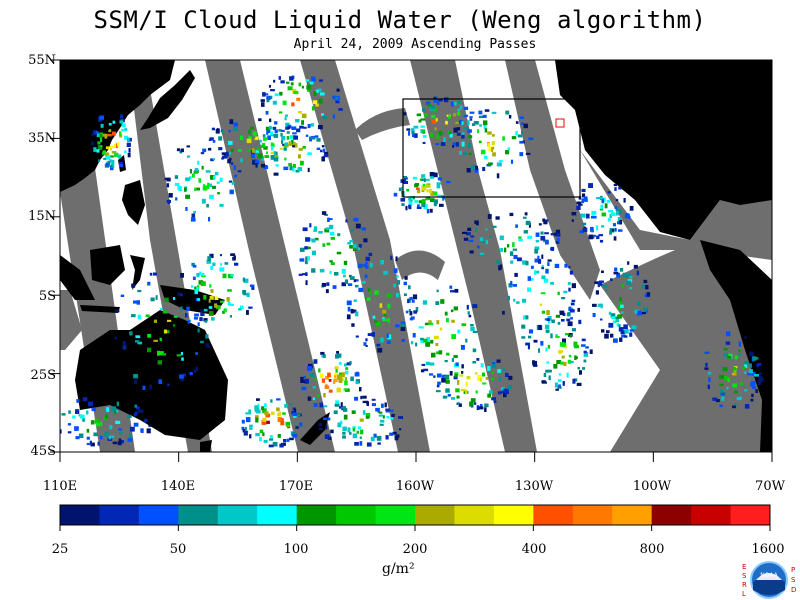 The height and width of the screenshot is (600, 800). What do you see at coordinates (42, 60) in the screenshot?
I see `lat-label-55n: 55N` at bounding box center [42, 60].